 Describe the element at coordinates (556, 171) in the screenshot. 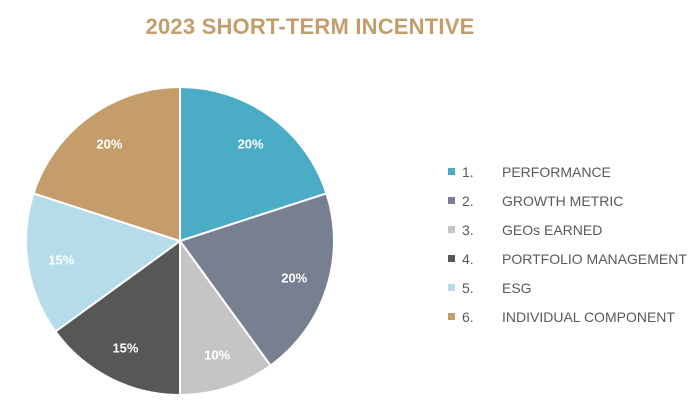

I see `legend-label: PERFORMANCE` at that location.